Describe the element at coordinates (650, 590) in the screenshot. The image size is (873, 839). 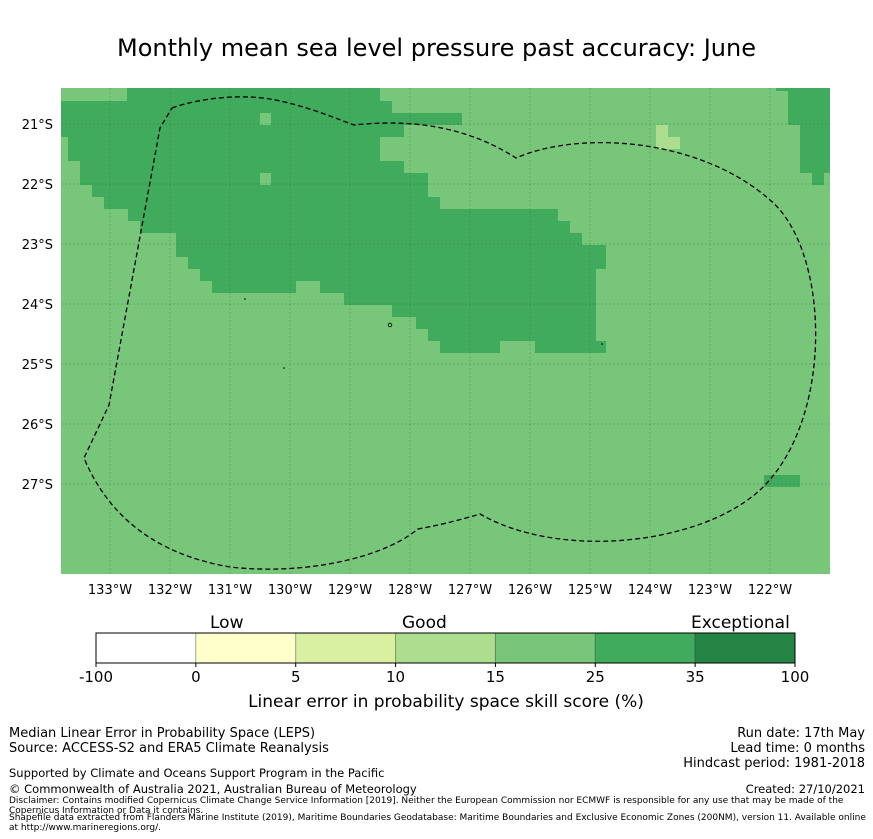
I see `lon-label: 124°W` at that location.